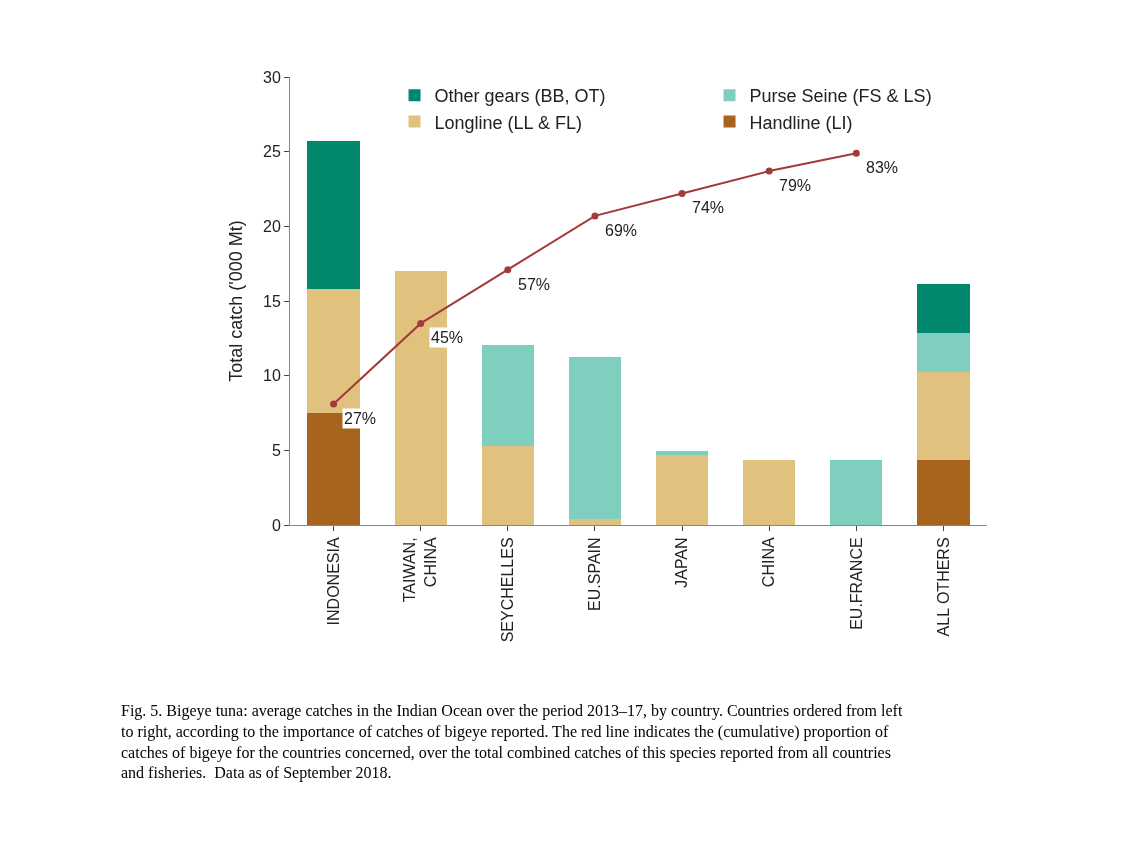  I want to click on y-tick-label: 15, so click(272, 301).